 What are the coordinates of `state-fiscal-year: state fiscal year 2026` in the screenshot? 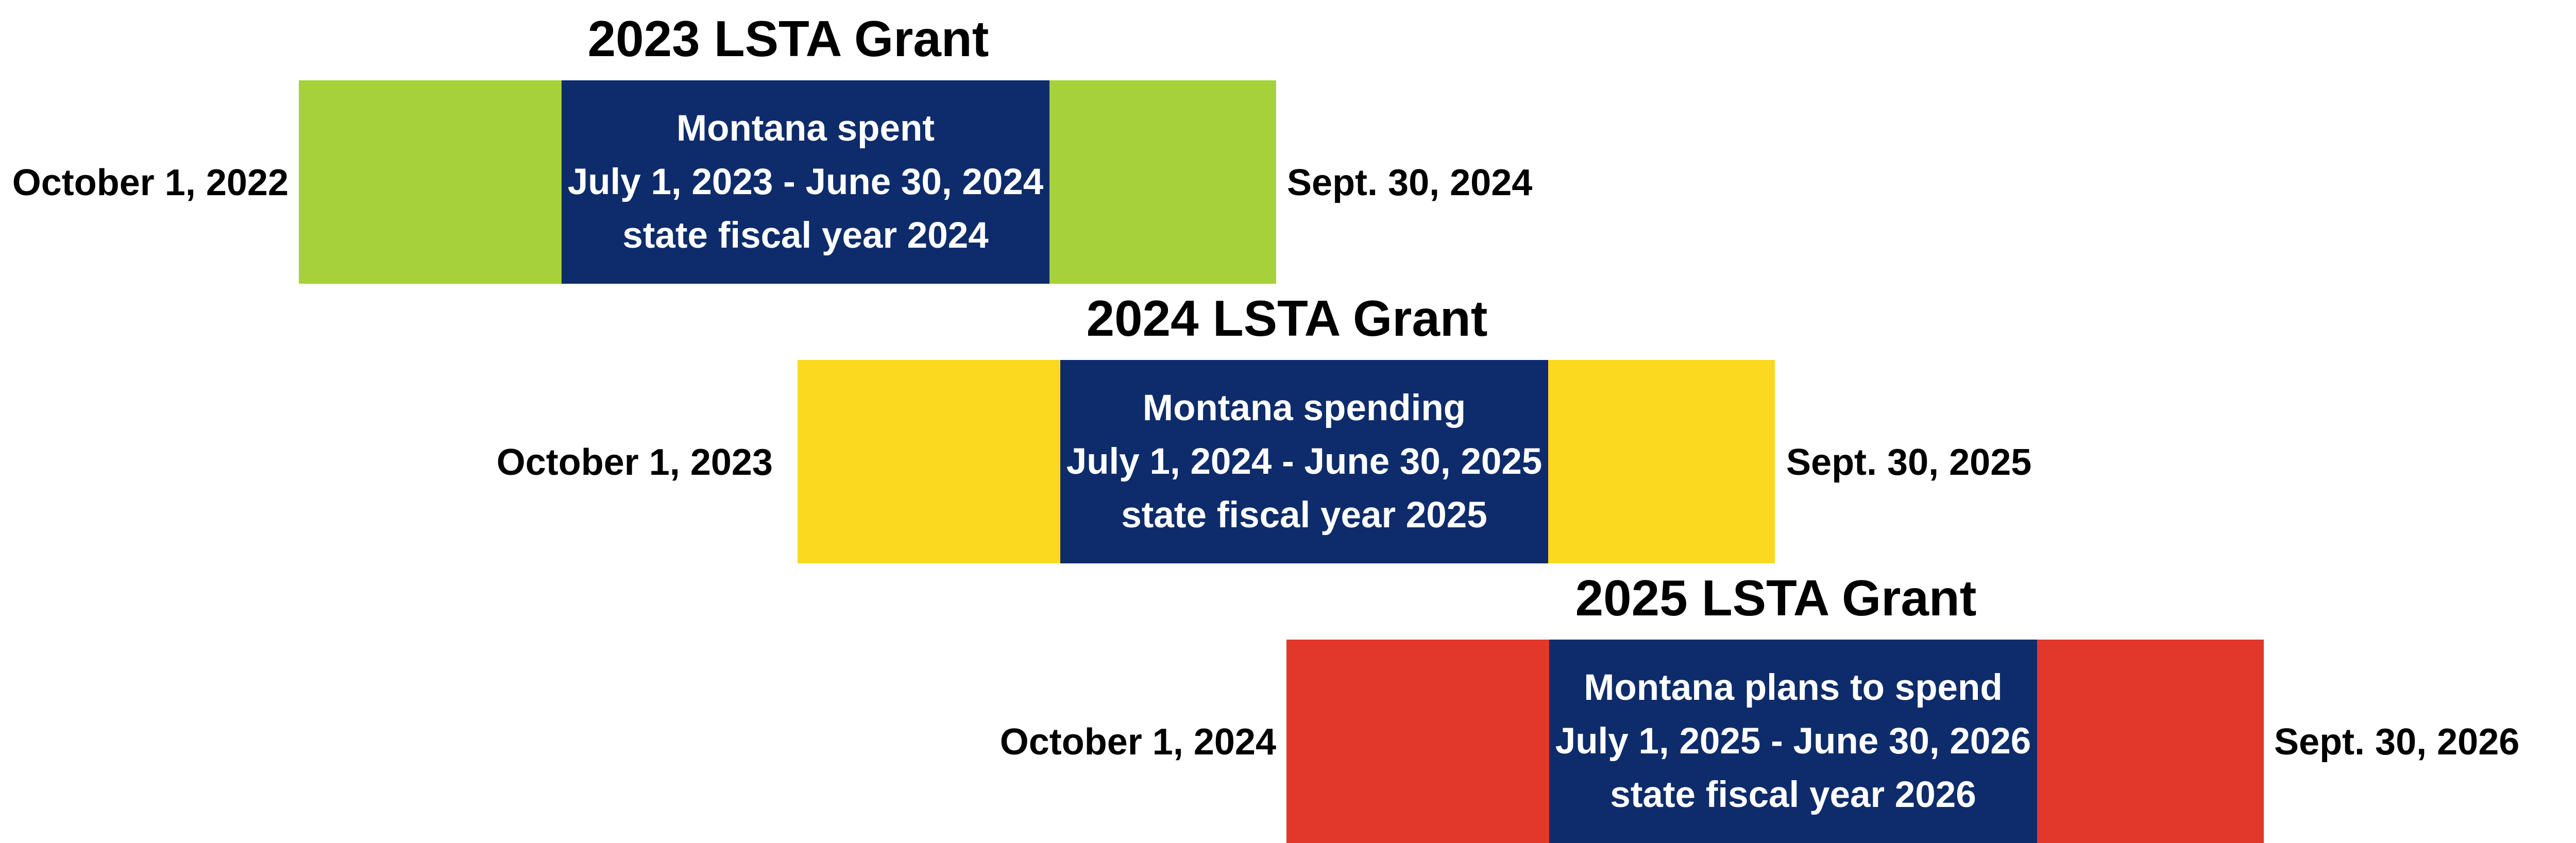 It's located at (1793, 794).